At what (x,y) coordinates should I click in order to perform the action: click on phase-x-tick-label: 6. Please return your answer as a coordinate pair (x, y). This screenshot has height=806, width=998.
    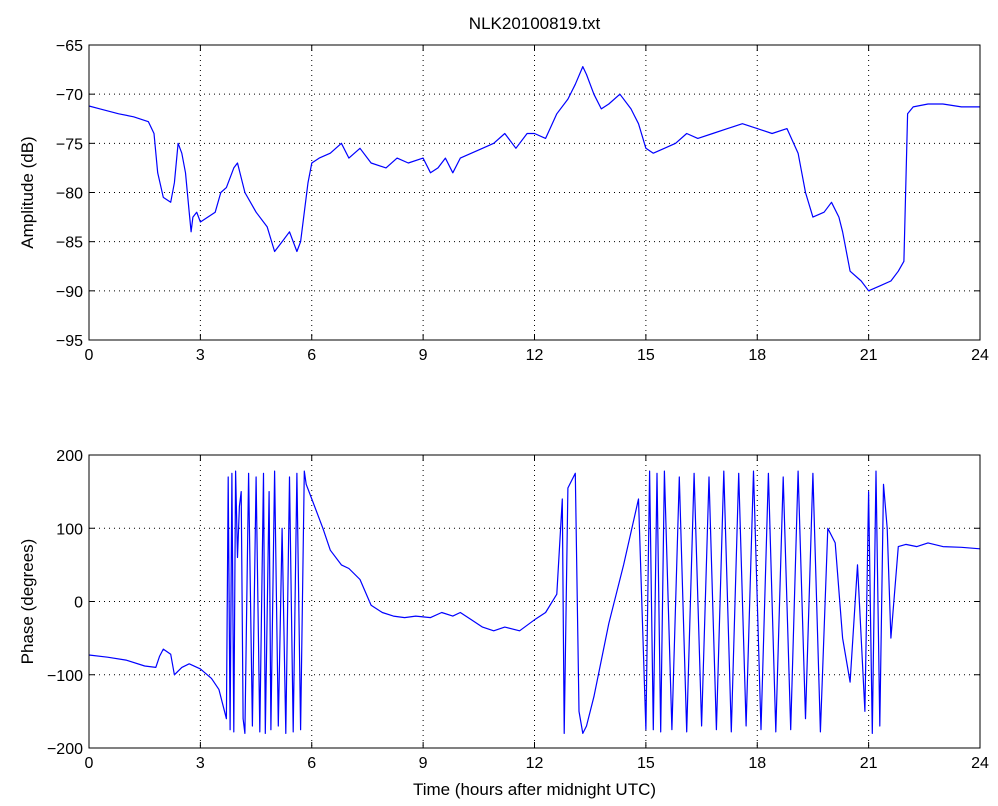
    Looking at the image, I should click on (311, 763).